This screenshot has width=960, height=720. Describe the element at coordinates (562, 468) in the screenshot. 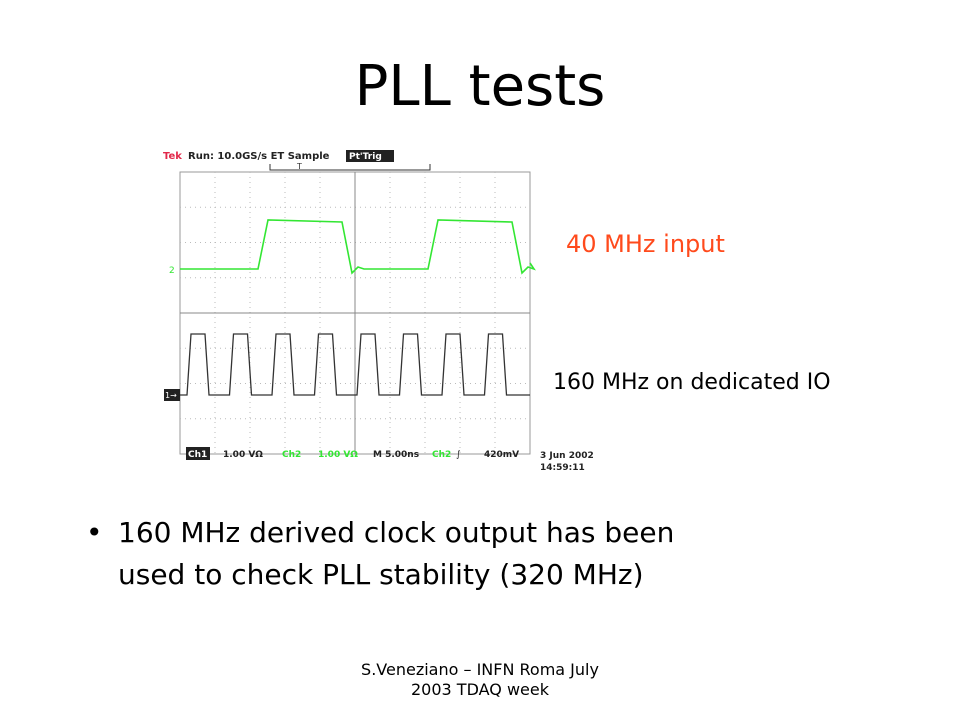

I see `scope-time: 14:59:11` at that location.